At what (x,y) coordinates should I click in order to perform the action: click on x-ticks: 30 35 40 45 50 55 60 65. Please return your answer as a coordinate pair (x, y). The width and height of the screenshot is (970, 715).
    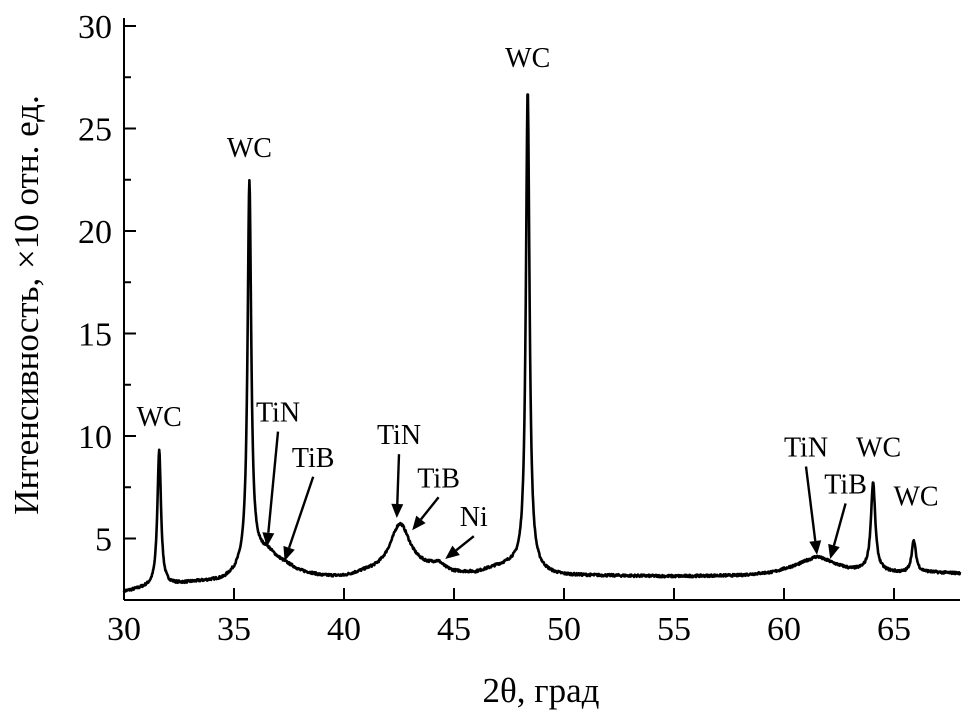
    Looking at the image, I should click on (509, 618).